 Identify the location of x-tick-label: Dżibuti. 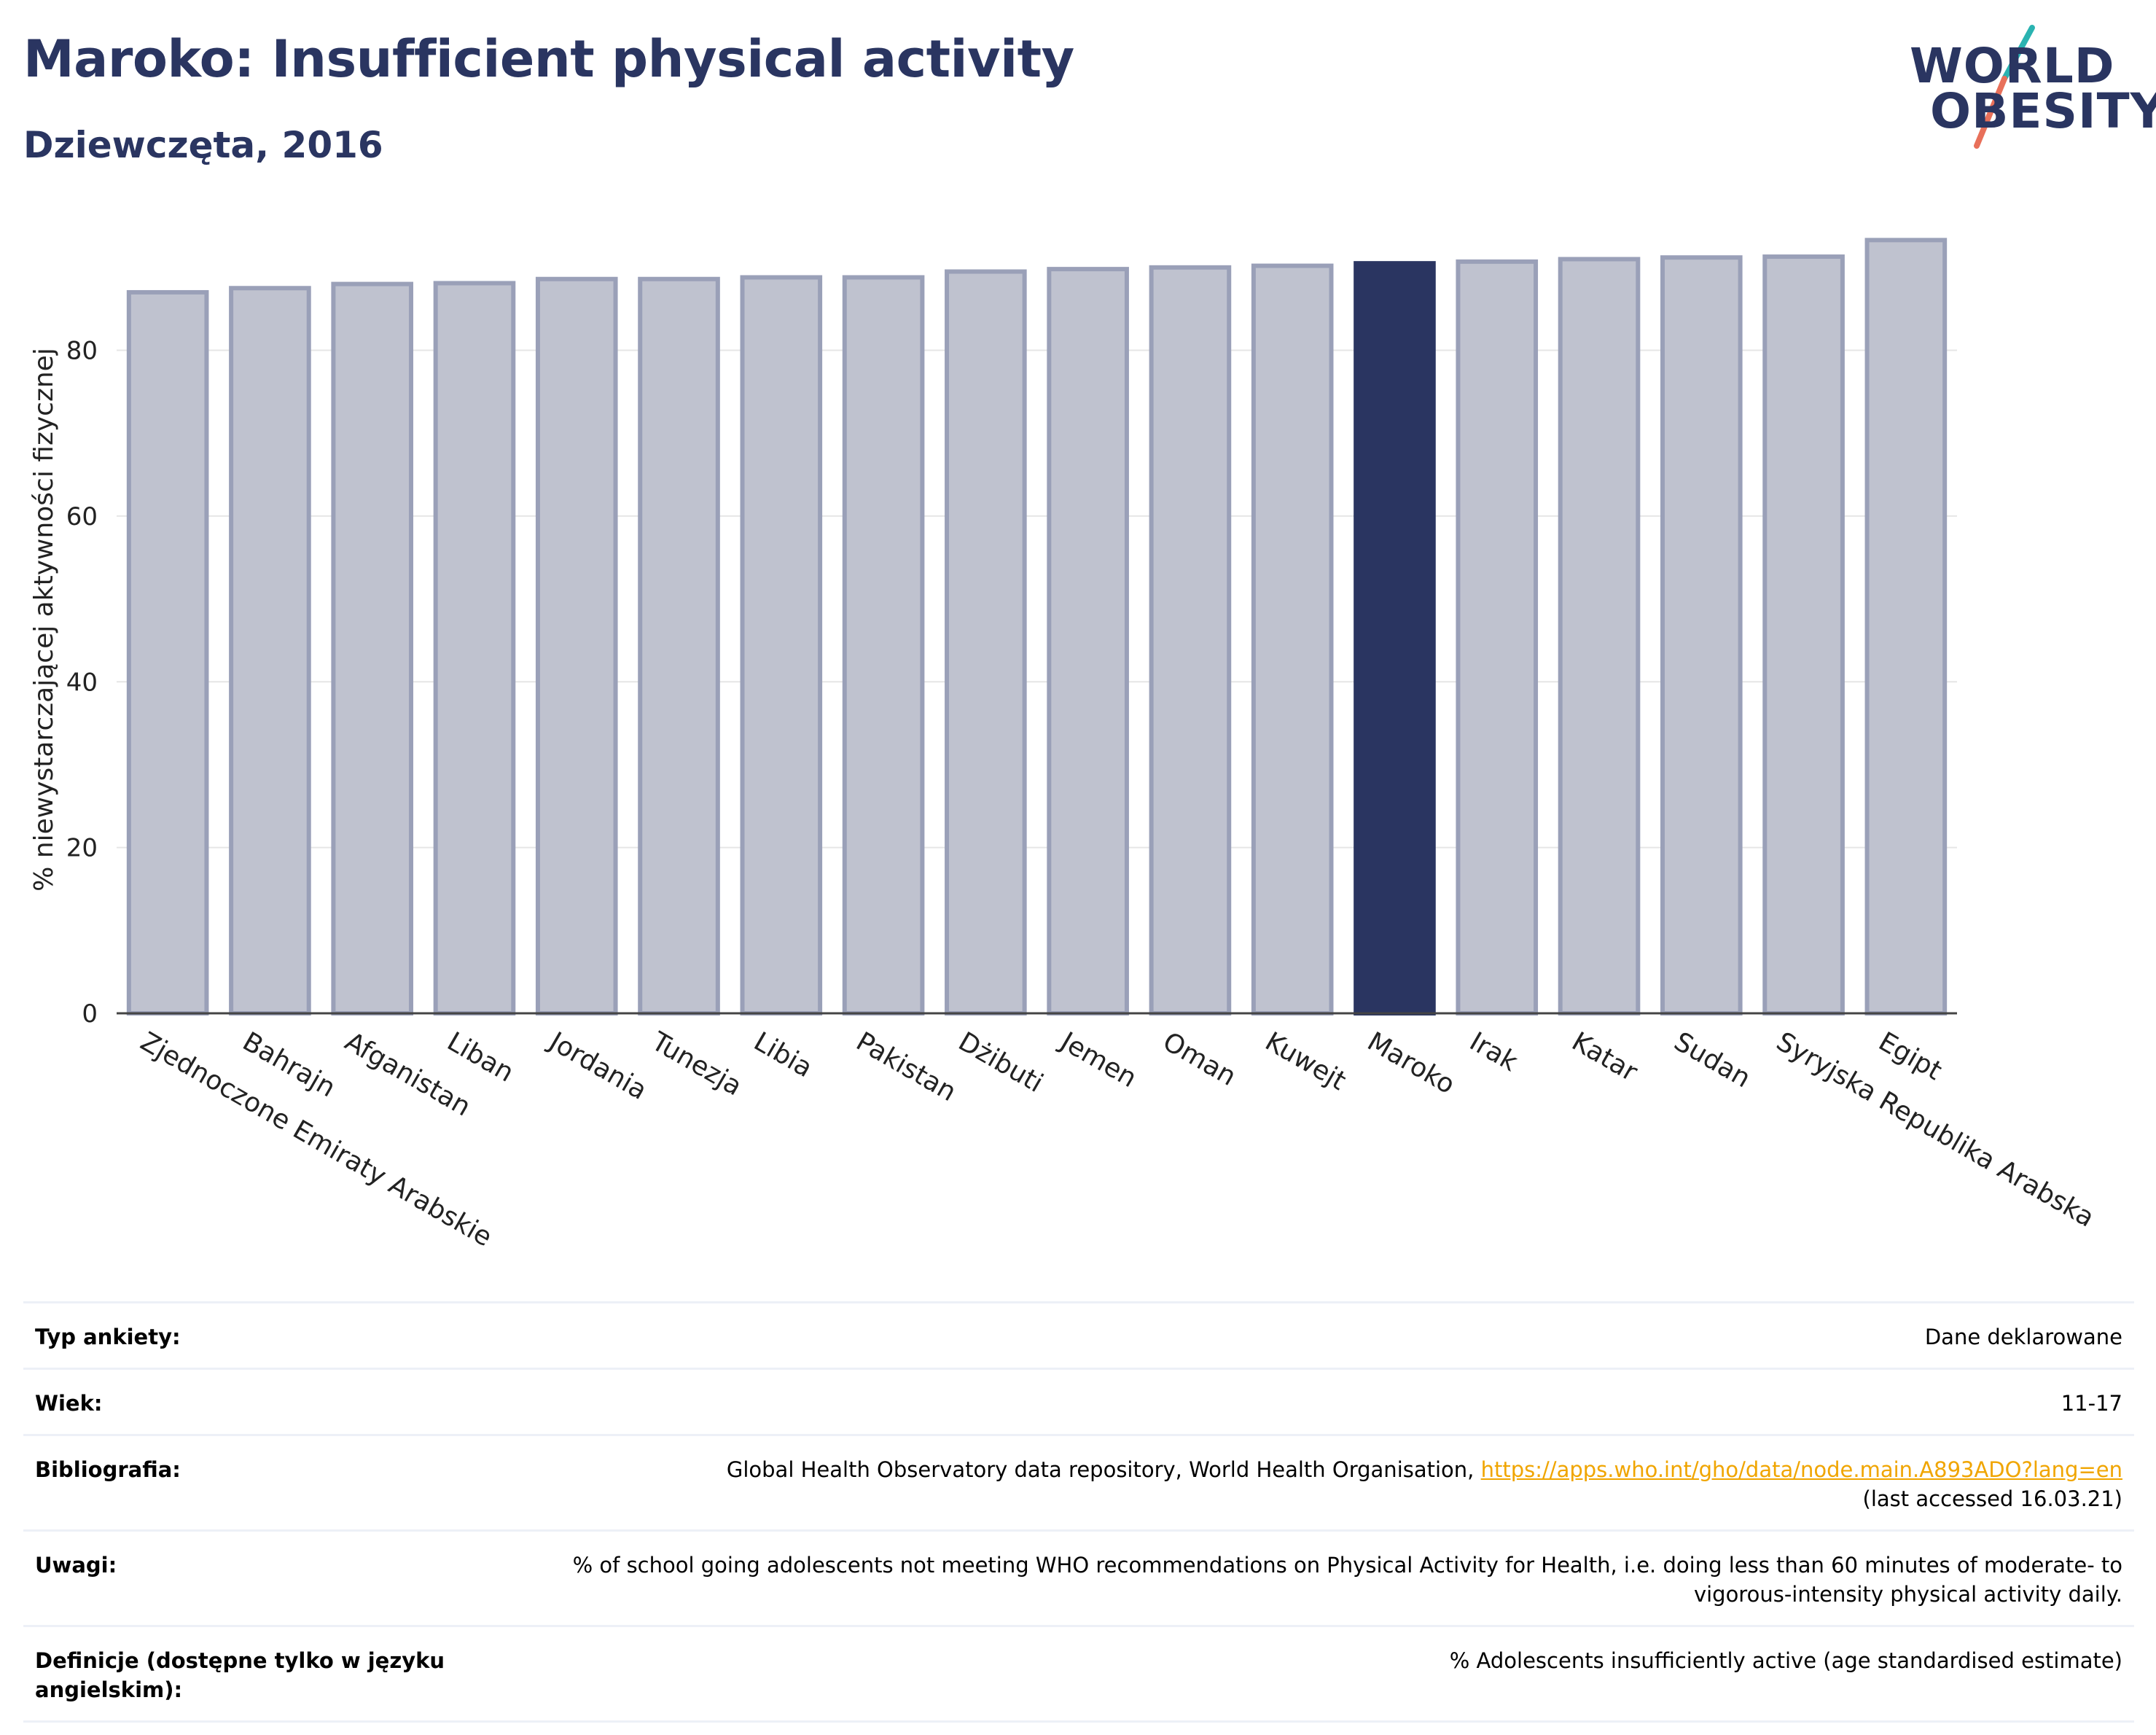
(1001, 1062).